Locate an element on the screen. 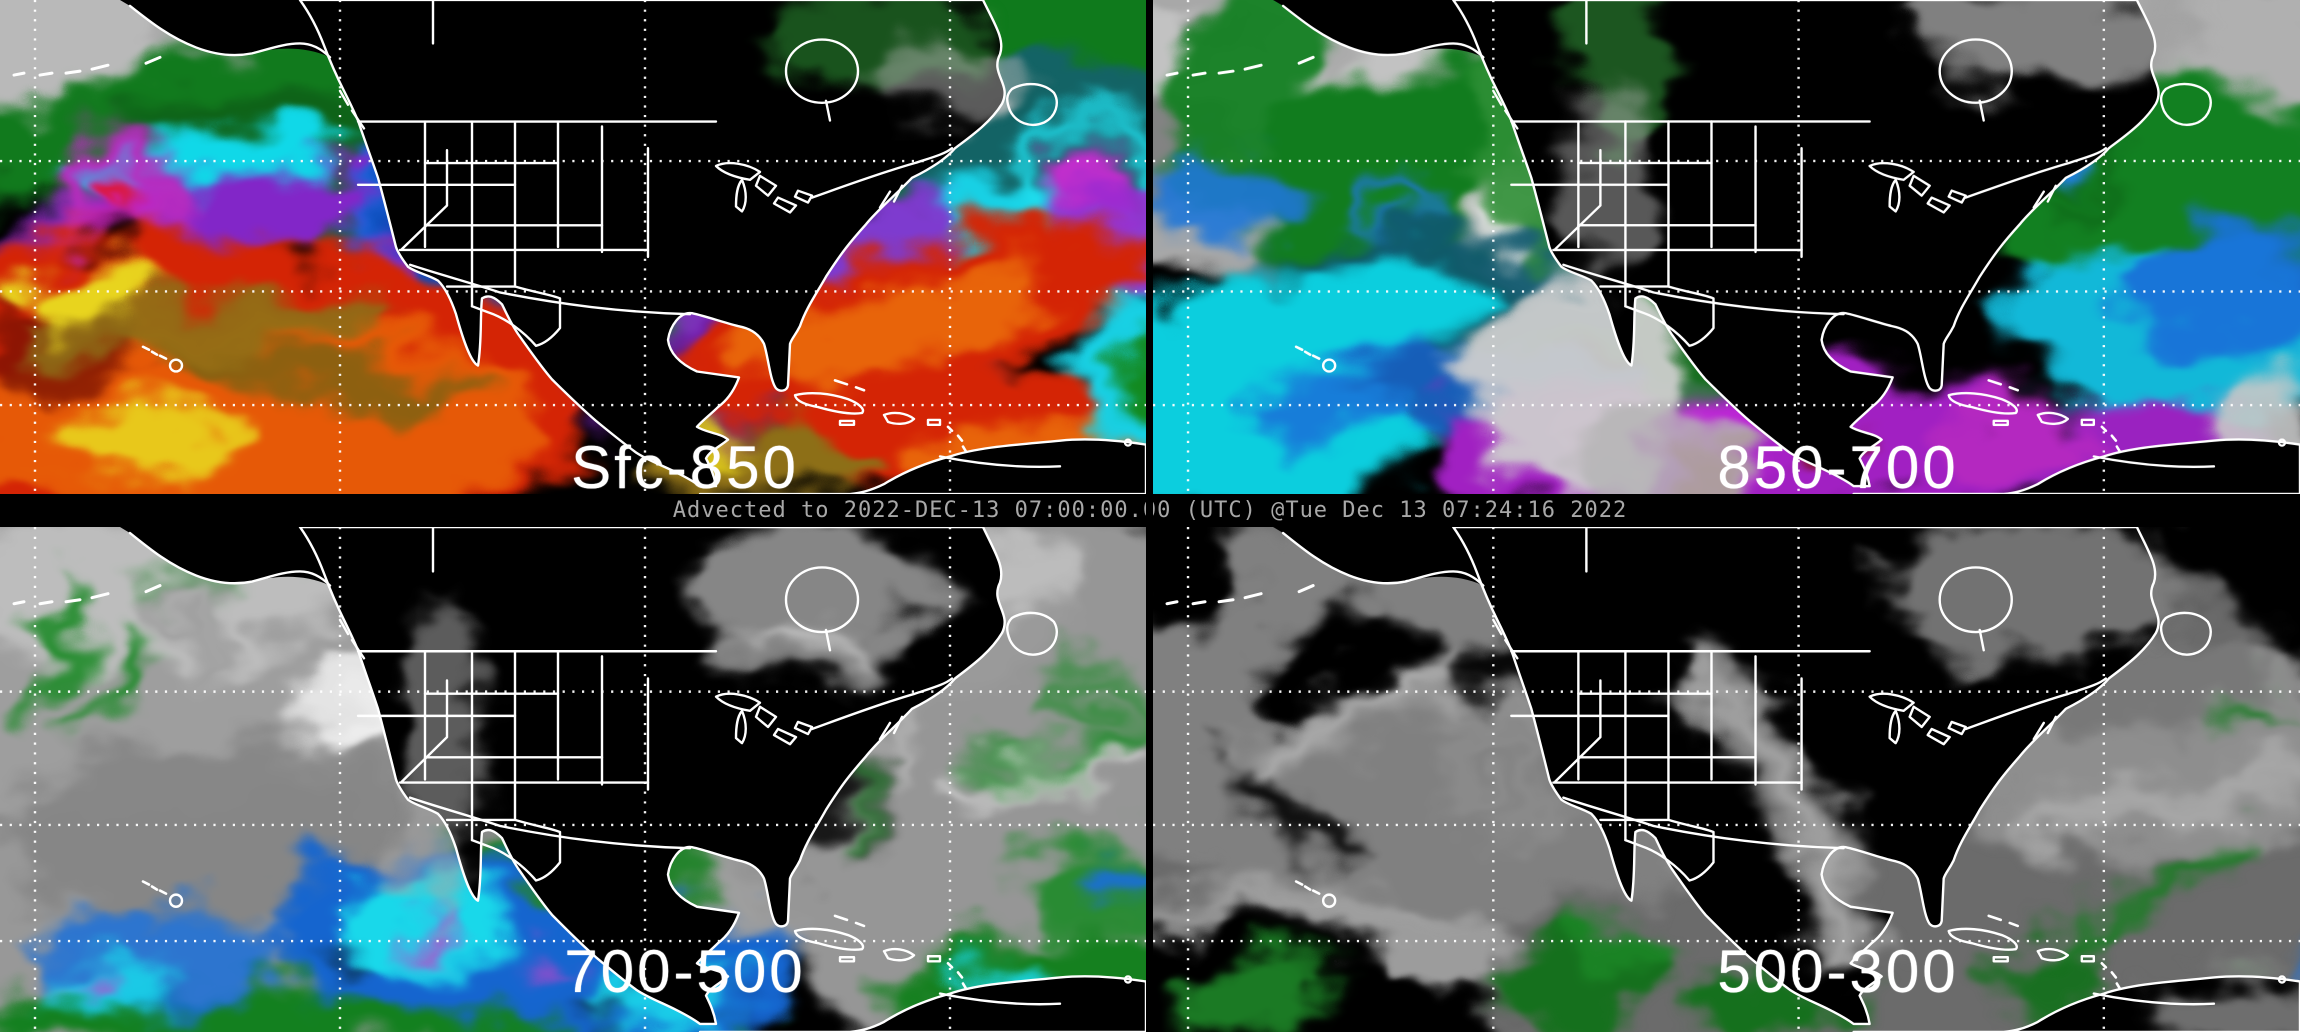 The width and height of the screenshot is (2300, 1032). panel-label-sfc-850: Sfc-850 is located at coordinates (685, 467).